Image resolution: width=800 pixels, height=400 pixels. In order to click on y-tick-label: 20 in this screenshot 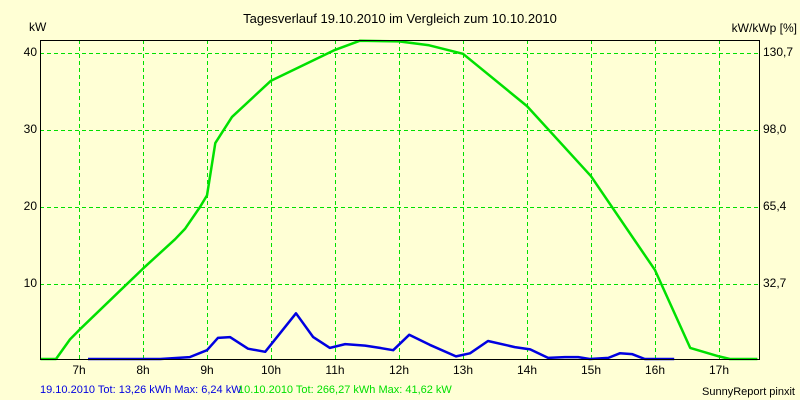, I will do `click(30, 206)`.